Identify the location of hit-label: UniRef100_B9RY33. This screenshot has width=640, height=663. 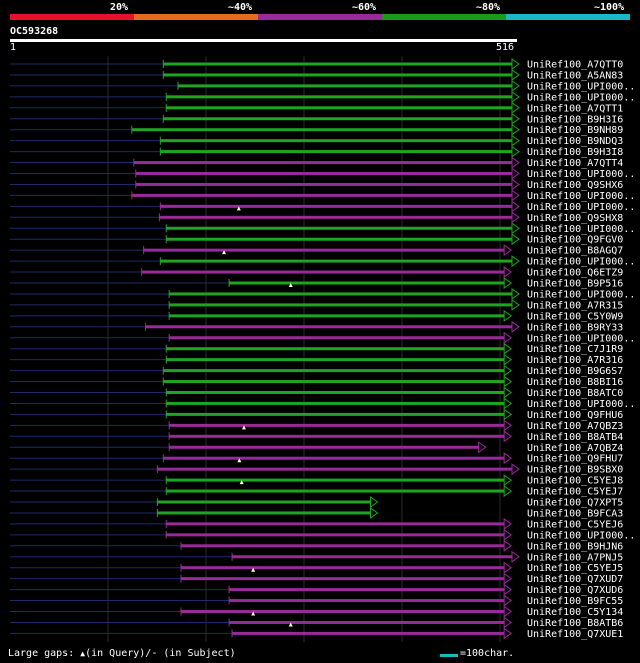
(575, 327).